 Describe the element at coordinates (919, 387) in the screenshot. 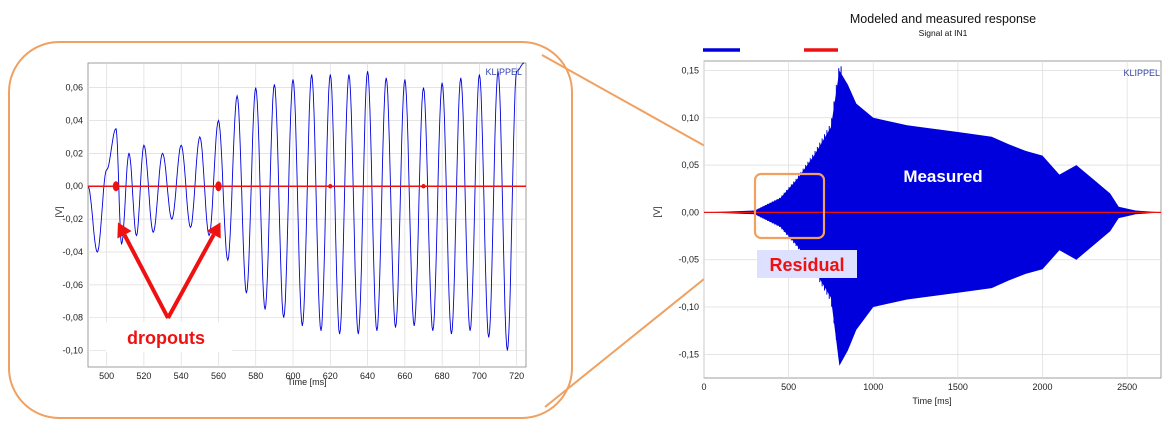

I see `overview-x-tick-labels: 0 500 1000 1500 2000 2500` at that location.